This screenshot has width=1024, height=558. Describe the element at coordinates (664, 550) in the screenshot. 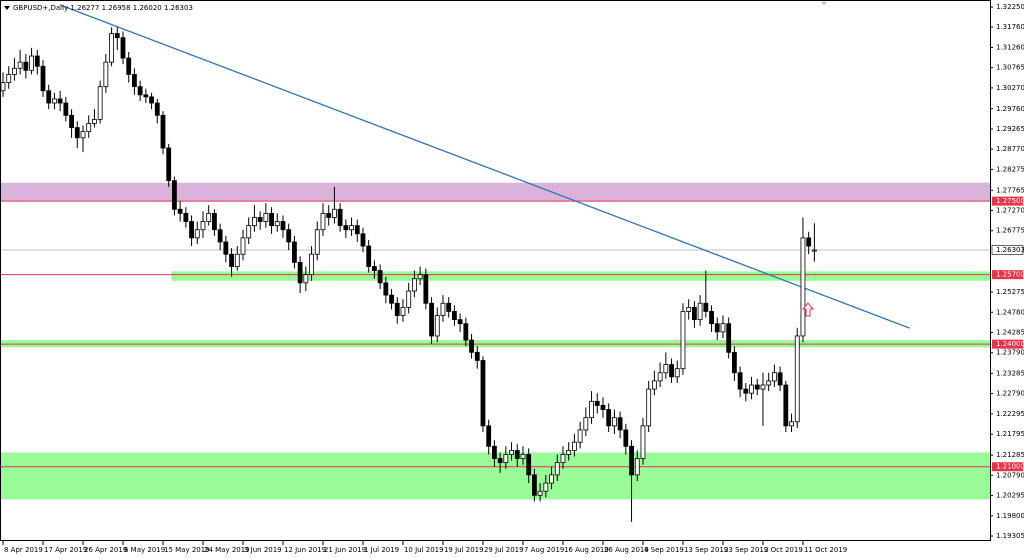

I see `x-tick-label: 4 Sep 2019` at that location.